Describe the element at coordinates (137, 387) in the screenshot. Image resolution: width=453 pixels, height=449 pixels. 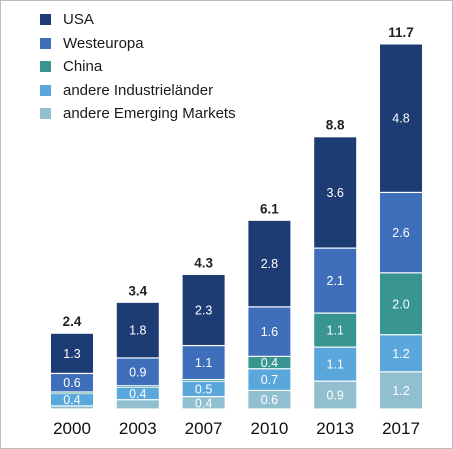
I see `bar-segment-china-2003` at that location.